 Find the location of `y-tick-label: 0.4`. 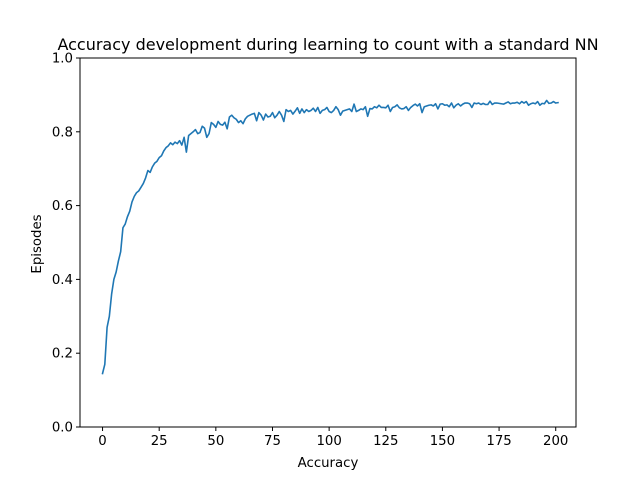

y-tick-label: 0.4 is located at coordinates (62, 280).